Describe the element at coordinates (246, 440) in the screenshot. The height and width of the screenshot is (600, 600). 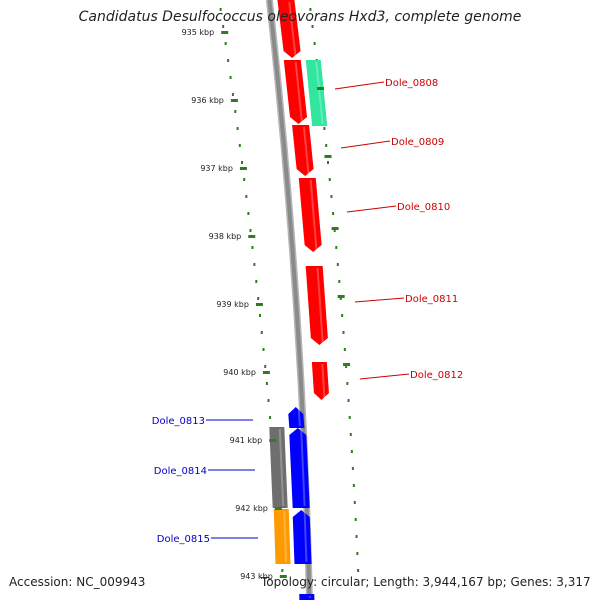
I see `tick-label: 941 kbp` at that location.